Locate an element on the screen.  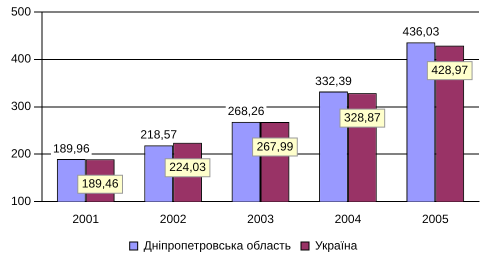
x-tick-label: 2001 is located at coordinates (86, 219).